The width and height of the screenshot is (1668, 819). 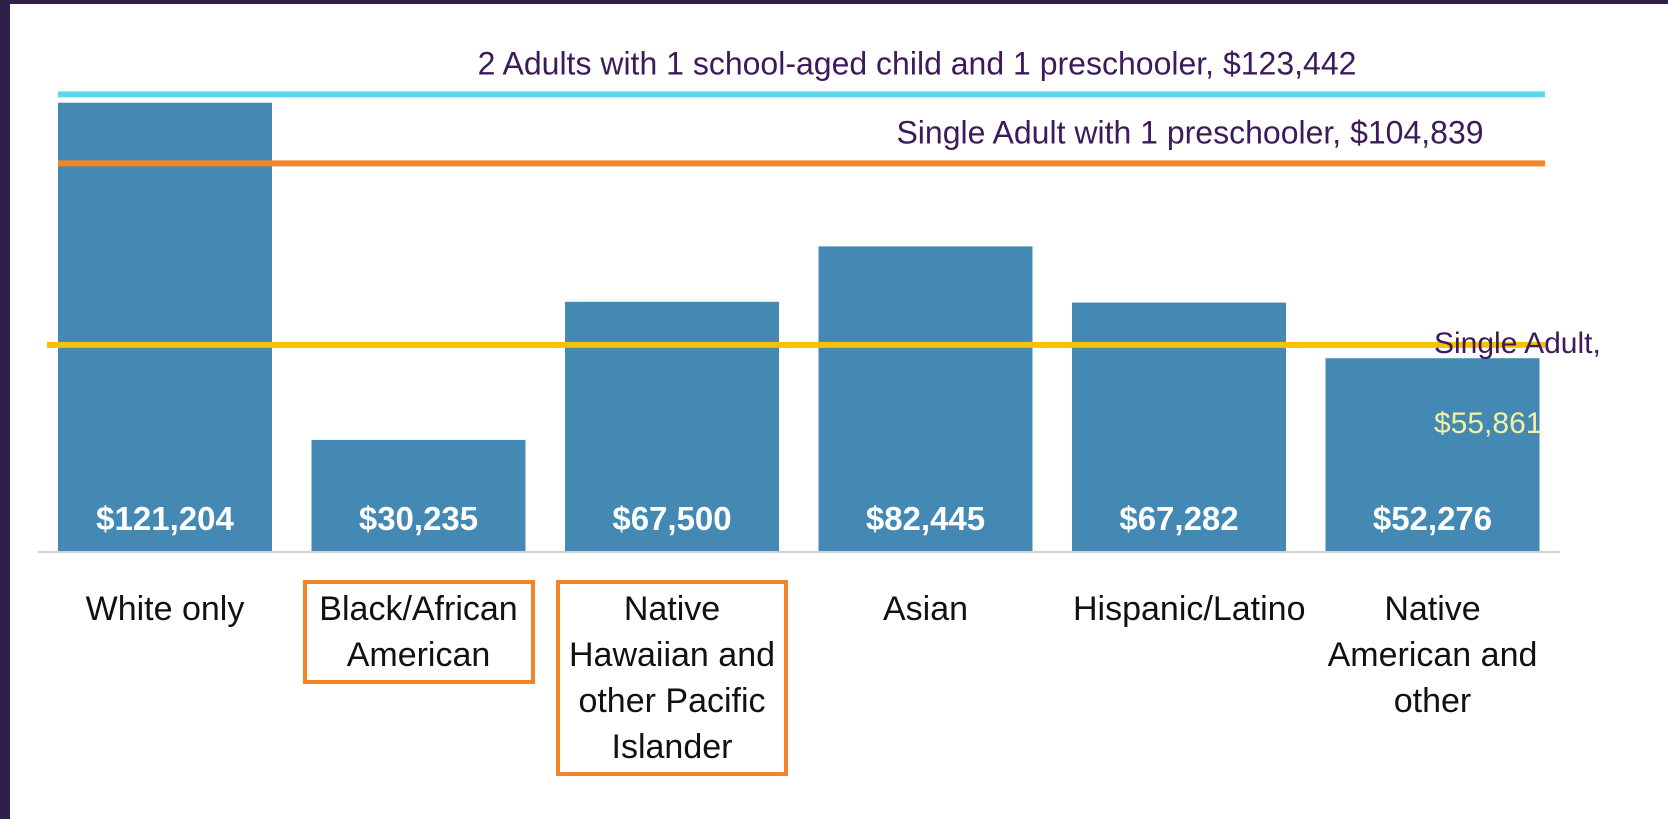 What do you see at coordinates (1289, 63) in the screenshot?
I see `reference-value: $123,442` at bounding box center [1289, 63].